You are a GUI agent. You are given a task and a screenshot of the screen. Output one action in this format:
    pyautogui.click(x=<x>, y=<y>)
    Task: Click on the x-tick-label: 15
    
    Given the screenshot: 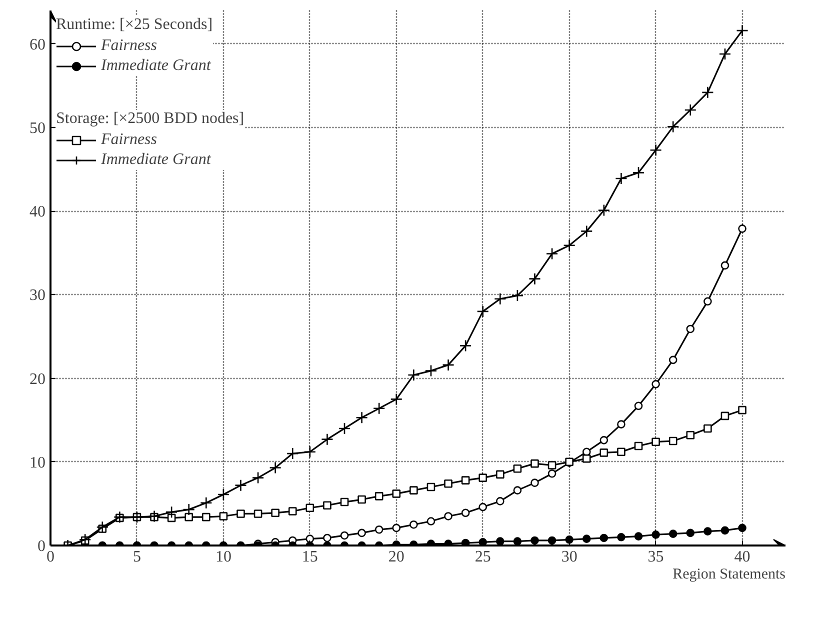 What is the action you would take?
    pyautogui.click(x=310, y=557)
    